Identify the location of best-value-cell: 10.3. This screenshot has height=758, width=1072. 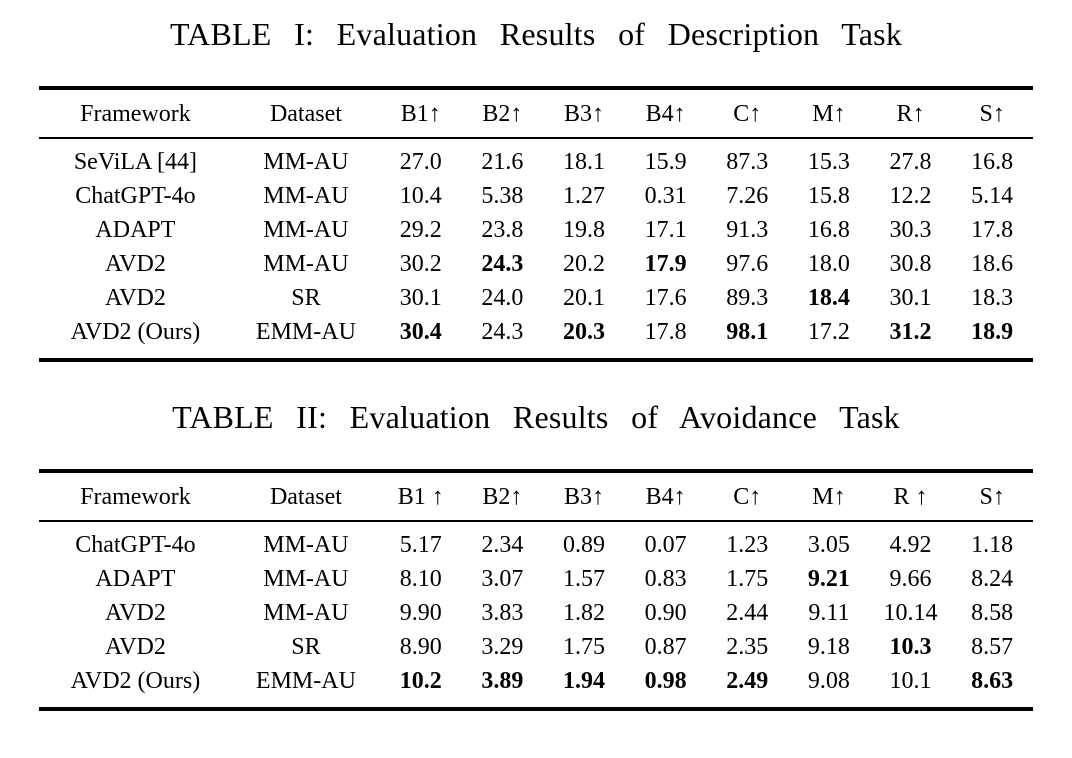
(910, 647).